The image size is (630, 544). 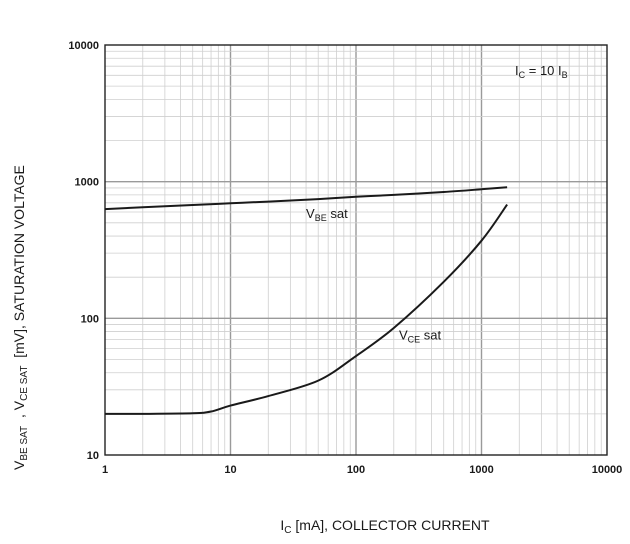 I want to click on x-tick-label: 100, so click(x=356, y=470).